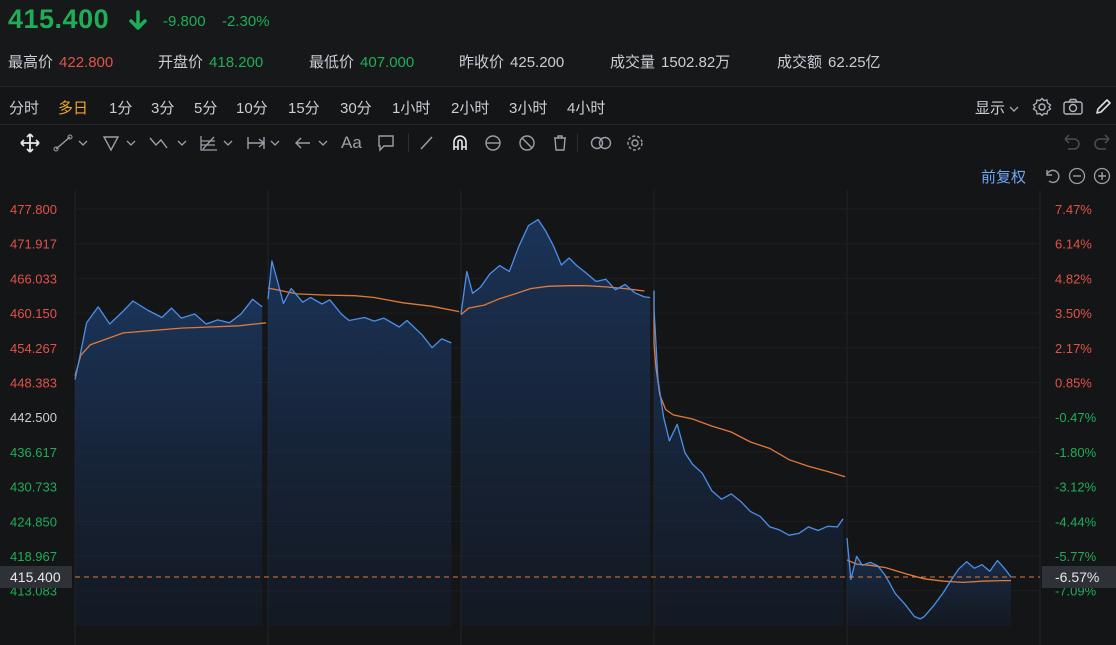 This screenshot has height=645, width=1116. I want to click on current-pct-label: -6.57%, so click(1077, 577).